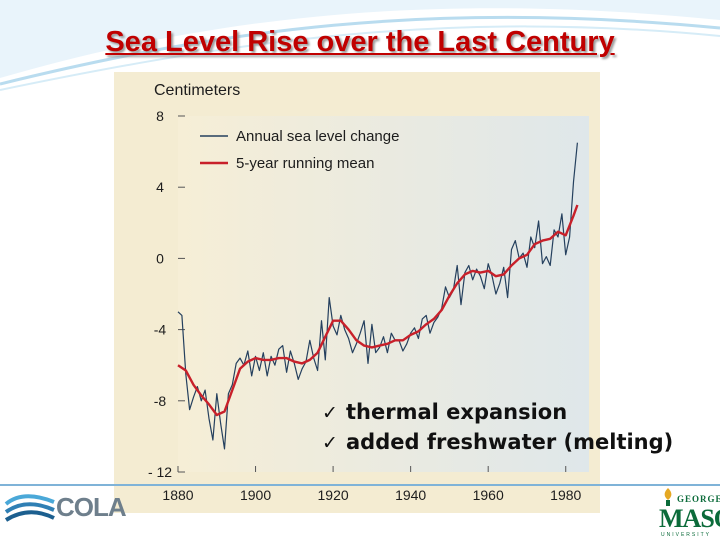  I want to click on legend-label: Annual sea level change, so click(317, 136).